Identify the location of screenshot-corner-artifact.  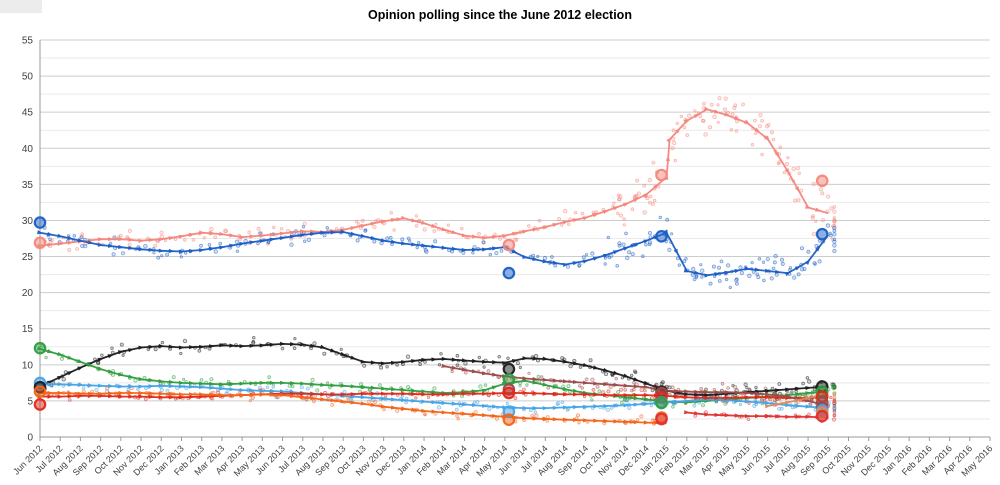
(21, 6).